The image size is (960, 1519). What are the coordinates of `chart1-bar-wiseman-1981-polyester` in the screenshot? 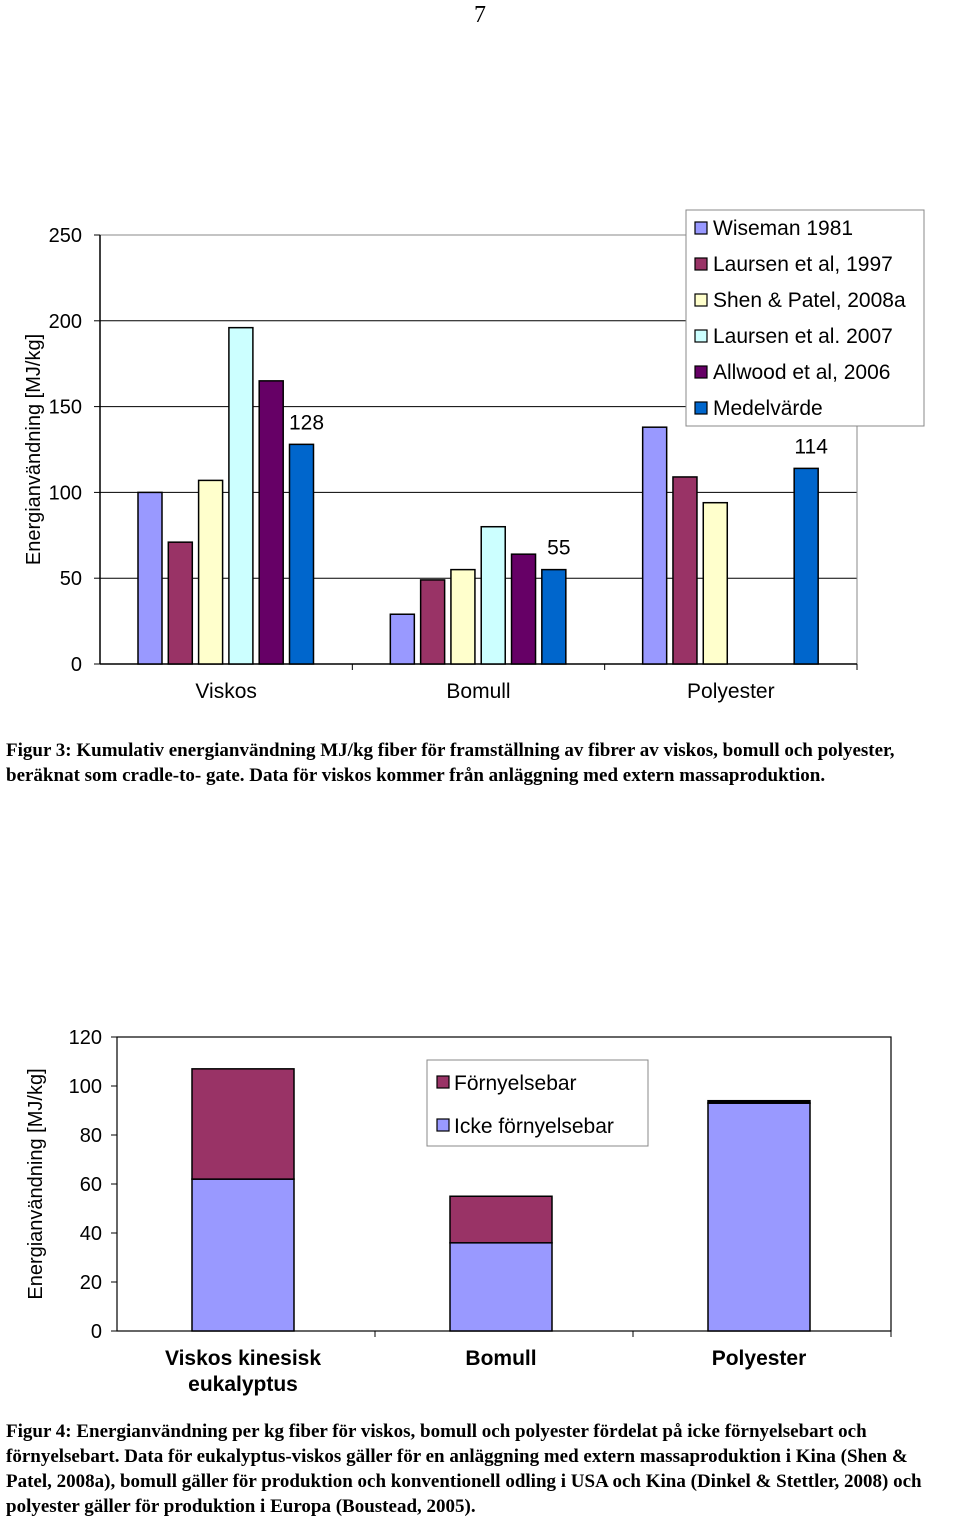 It's located at (654, 545).